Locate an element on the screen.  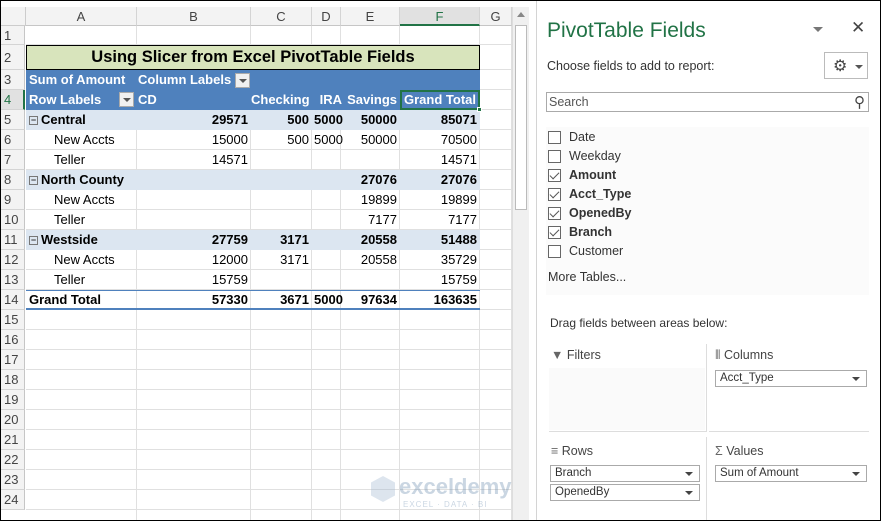
column-header-a: A is located at coordinates (81, 16).